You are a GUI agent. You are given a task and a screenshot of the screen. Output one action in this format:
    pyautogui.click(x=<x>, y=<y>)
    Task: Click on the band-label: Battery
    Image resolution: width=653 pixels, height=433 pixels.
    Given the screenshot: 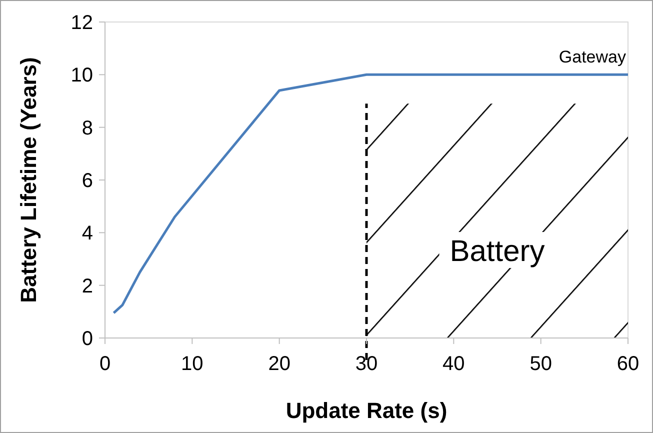 What is the action you would take?
    pyautogui.click(x=497, y=251)
    